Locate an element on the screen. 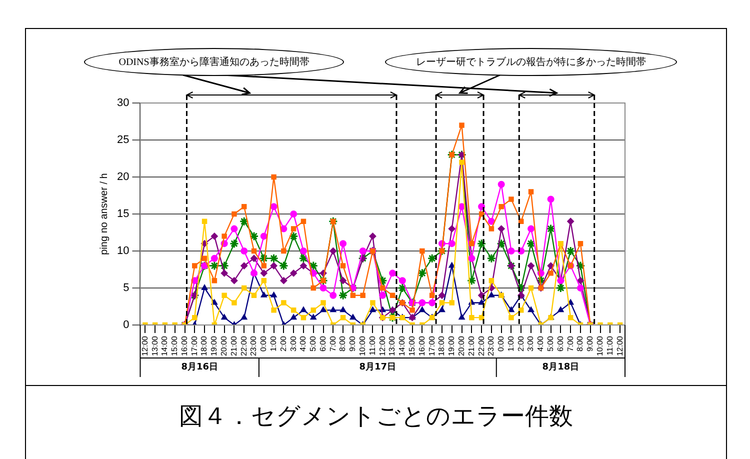  text: 8月16日 is located at coordinates (199, 366).